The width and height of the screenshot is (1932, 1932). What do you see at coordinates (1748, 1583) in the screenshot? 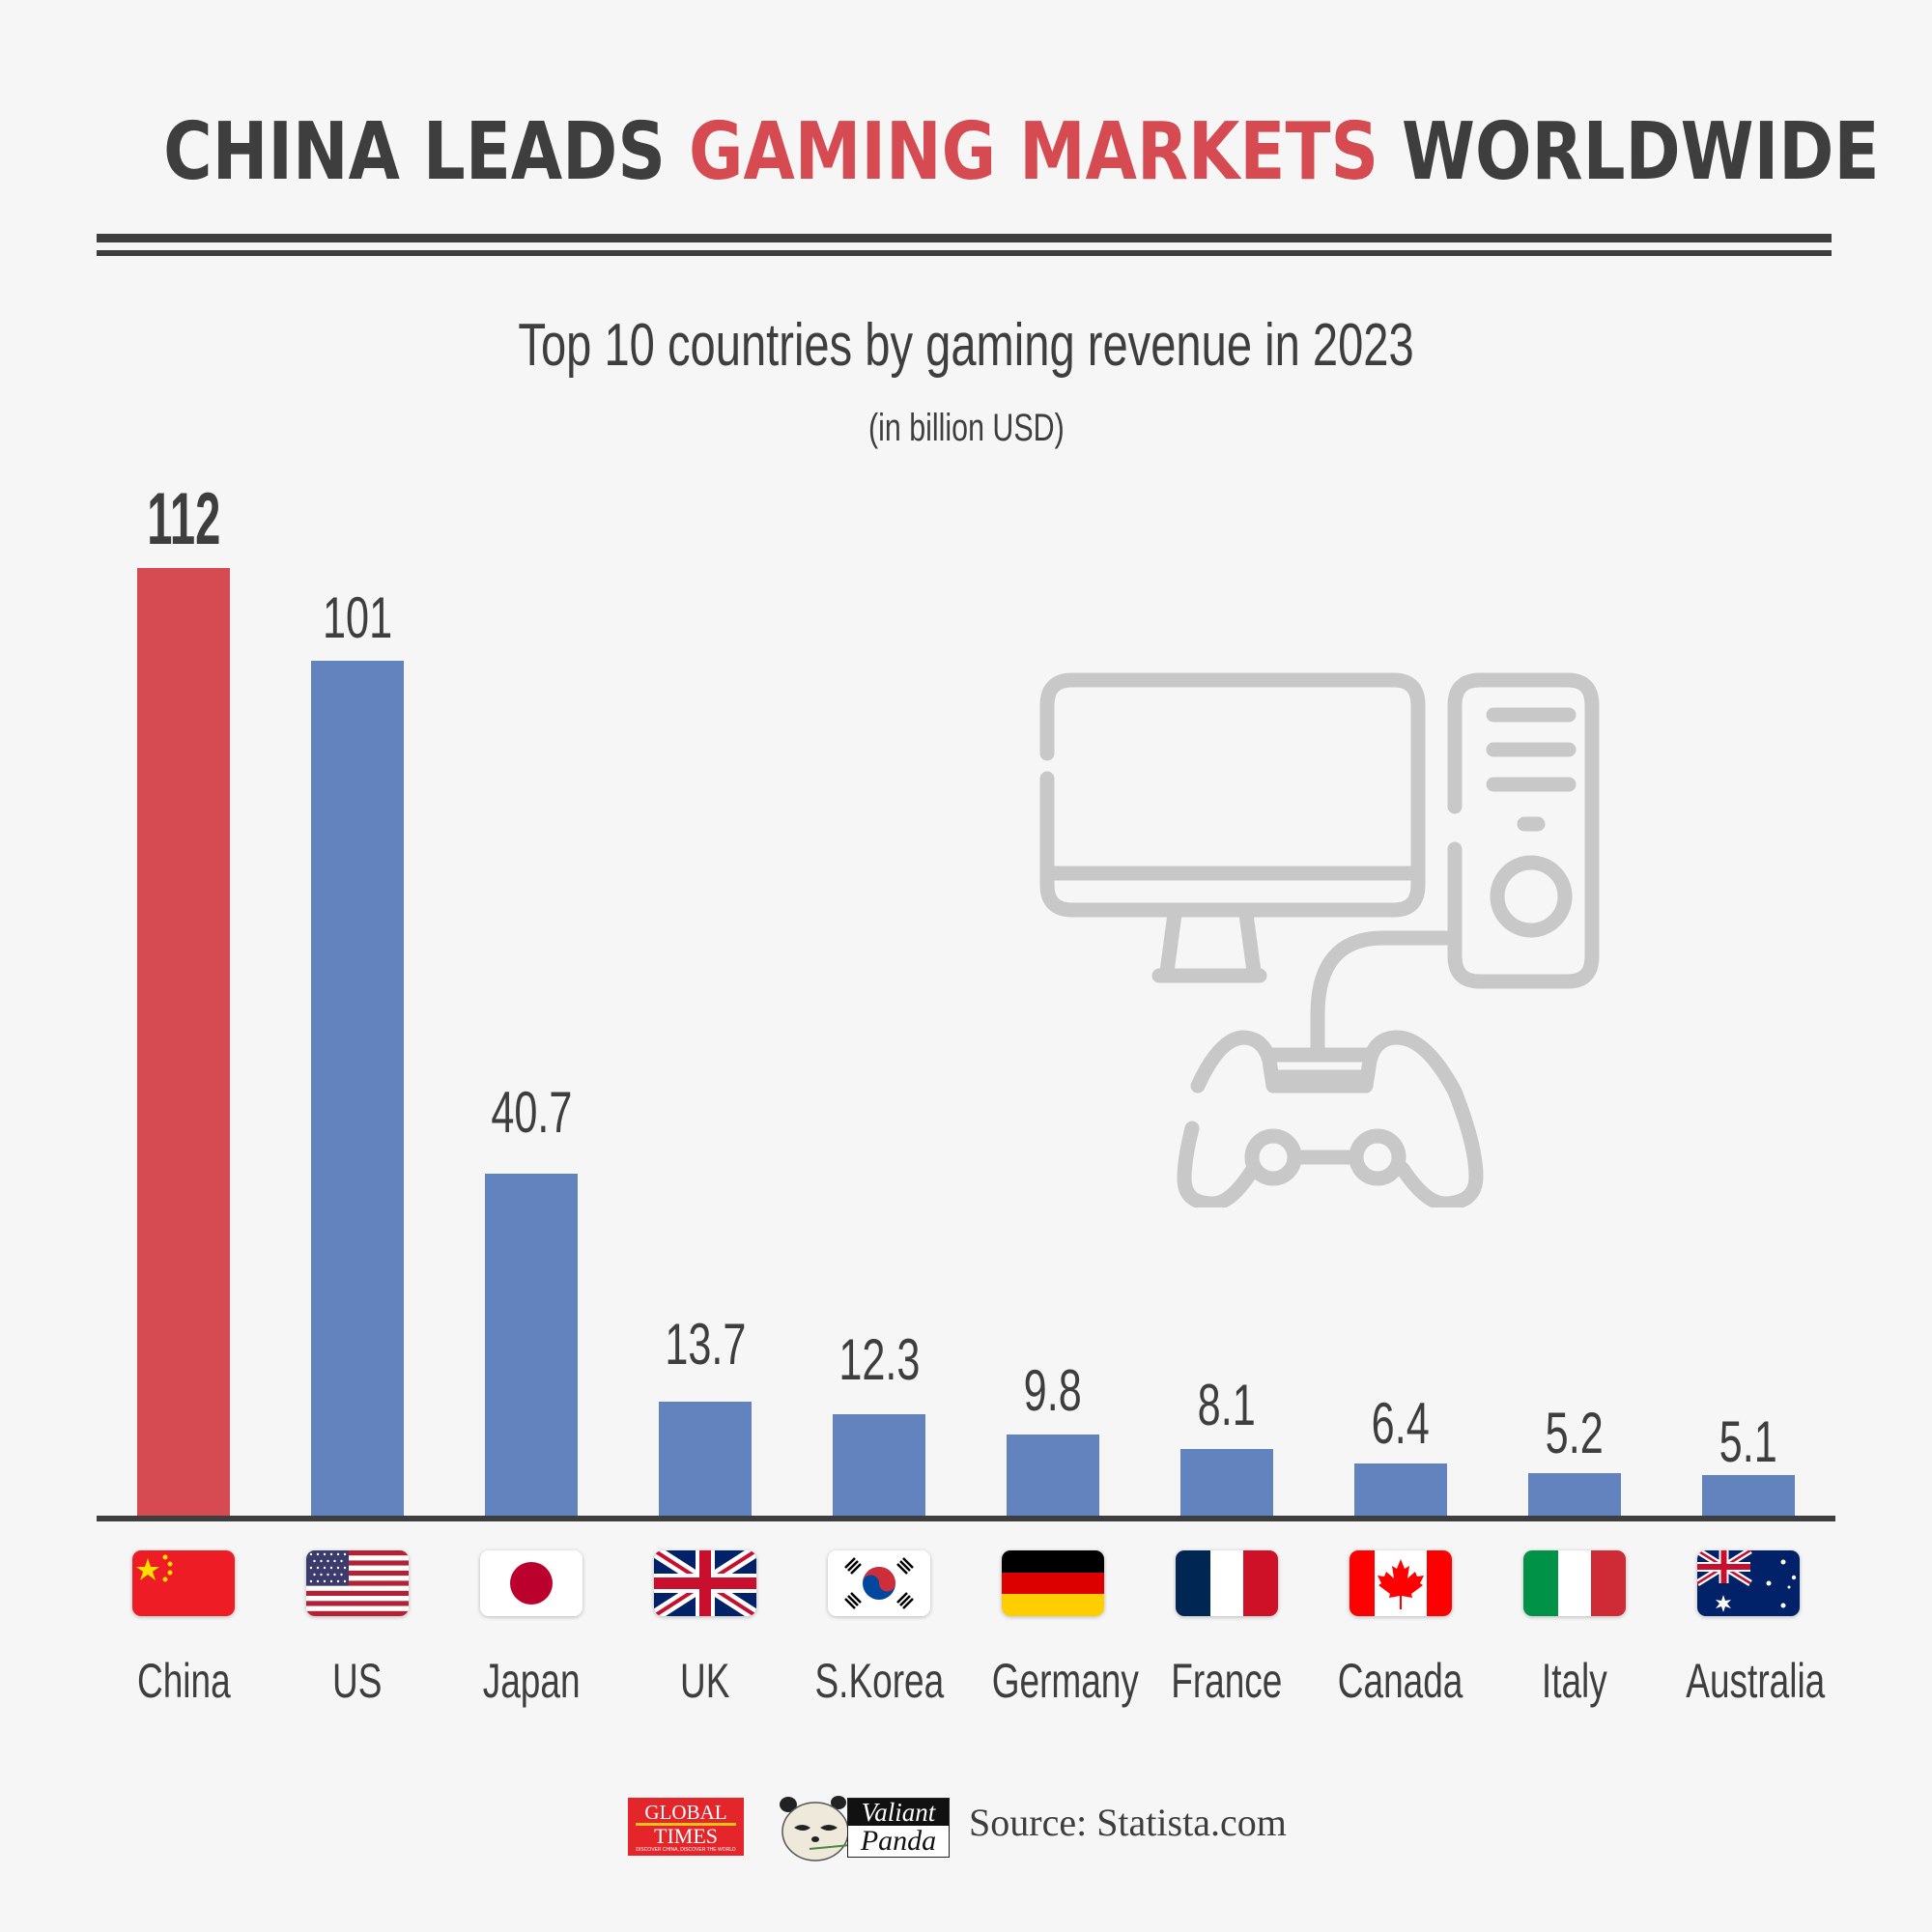
I see `australia-flag-icon` at bounding box center [1748, 1583].